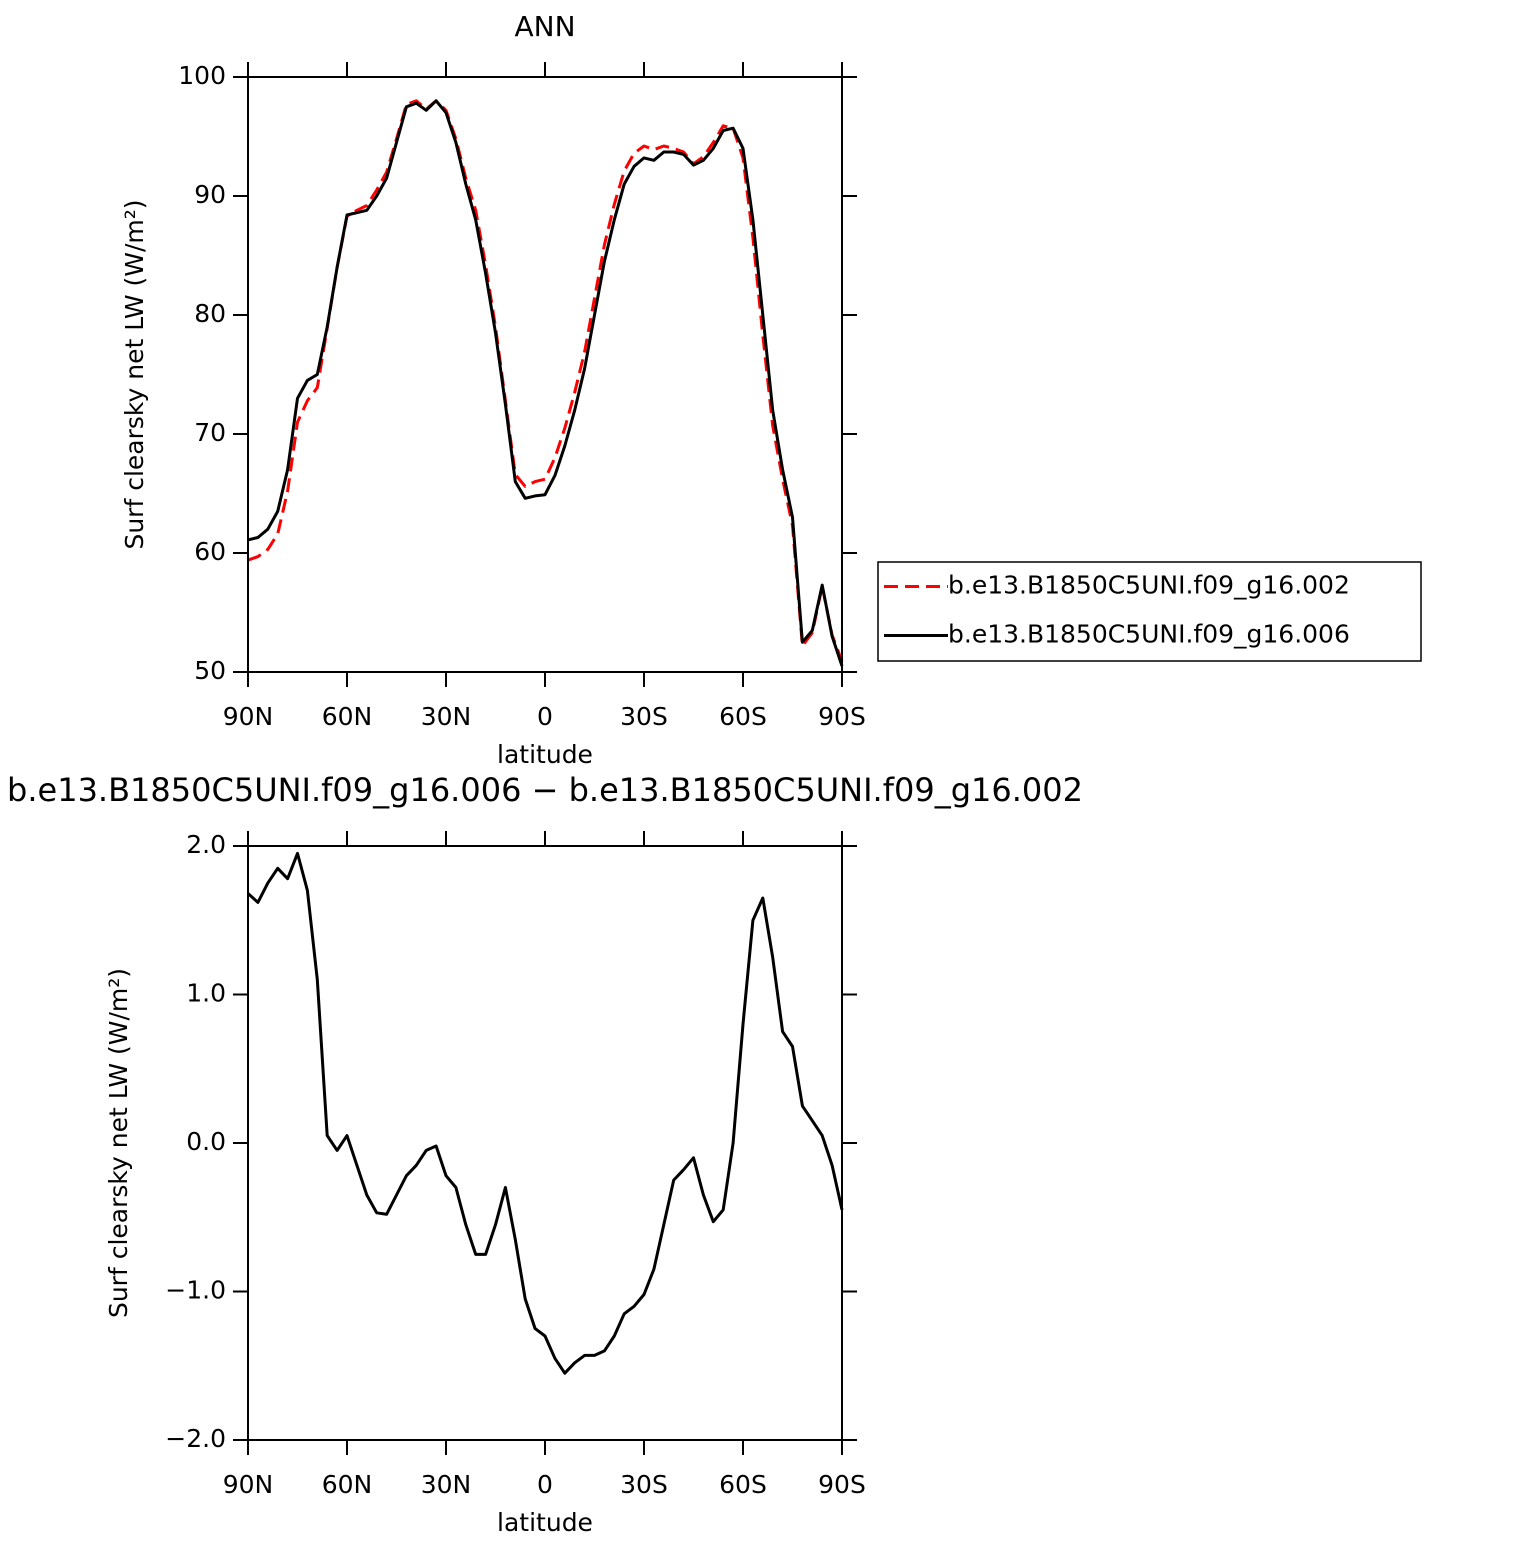  What do you see at coordinates (206, 844) in the screenshot?
I see `y-tick-label: 2.0` at bounding box center [206, 844].